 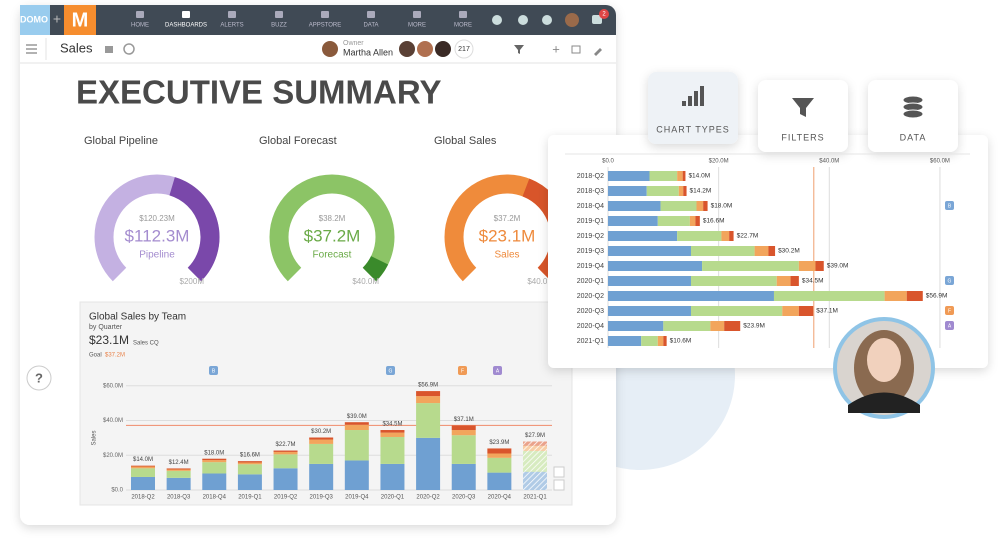 I want to click on x-tick-label: $40.0M, so click(x=829, y=162).